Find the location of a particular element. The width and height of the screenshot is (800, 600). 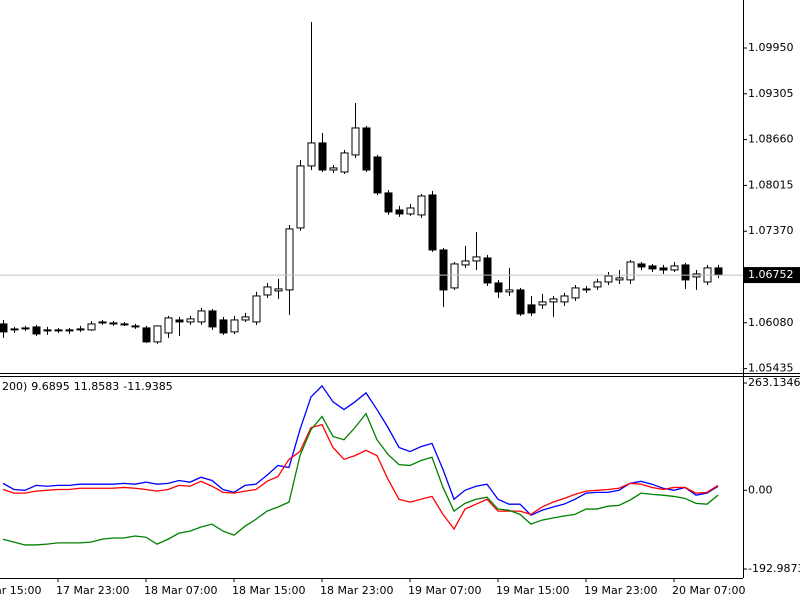

indicator-caption: 200) 9.6895 11.8583 -11.9385 is located at coordinates (87, 386).